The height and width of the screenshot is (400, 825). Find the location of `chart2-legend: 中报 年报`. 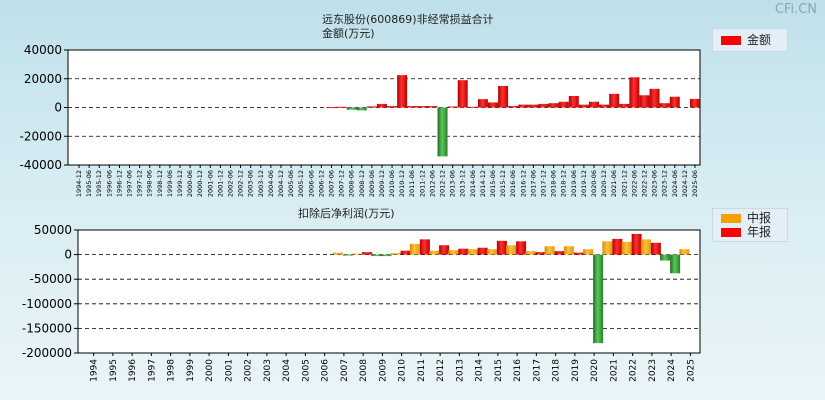

chart2-legend: 中报 年报 is located at coordinates (750, 225).